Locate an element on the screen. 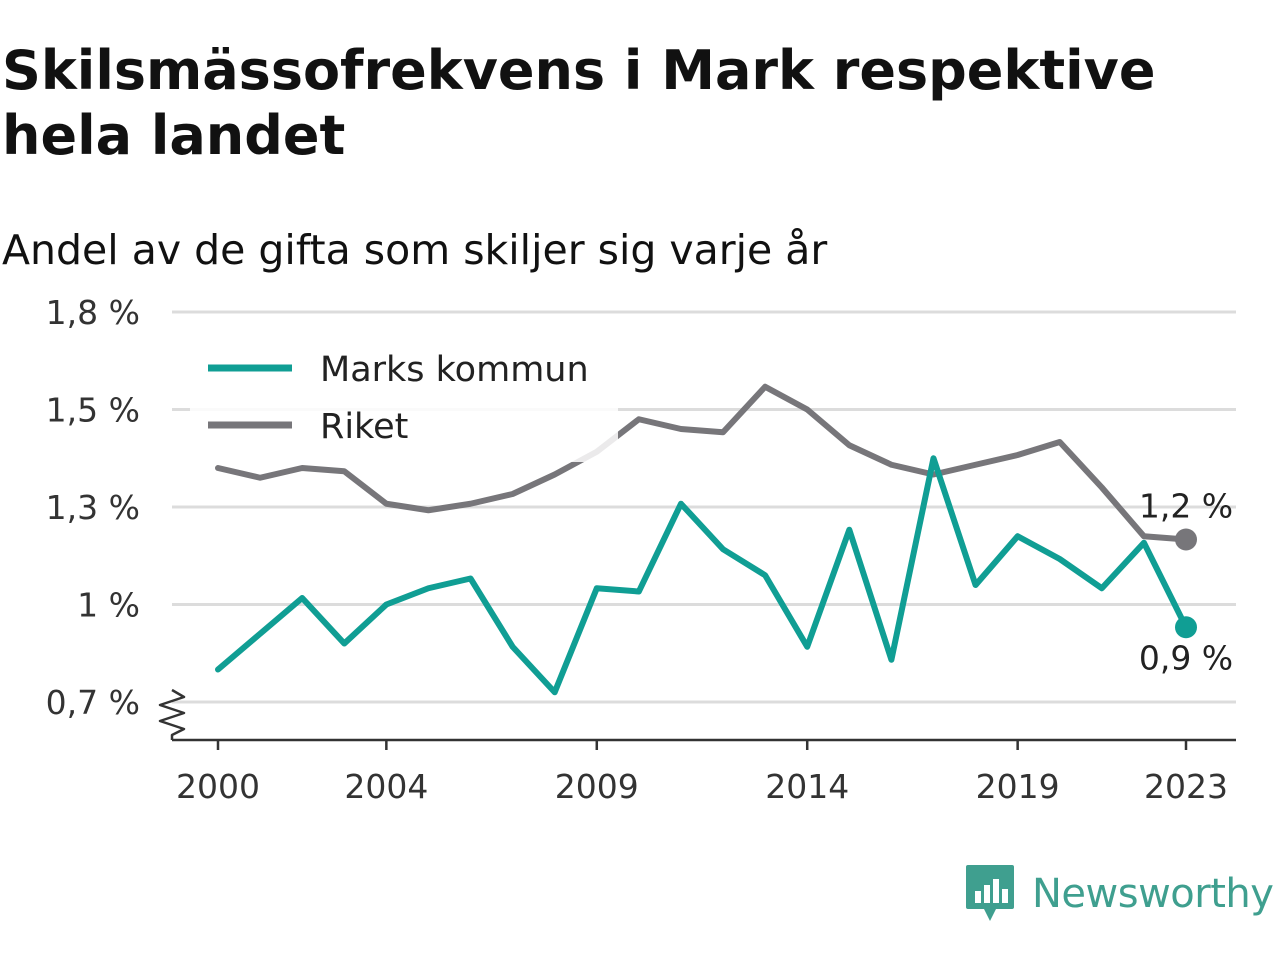 This screenshot has width=1280, height=960. legend-label: Riket is located at coordinates (364, 427).